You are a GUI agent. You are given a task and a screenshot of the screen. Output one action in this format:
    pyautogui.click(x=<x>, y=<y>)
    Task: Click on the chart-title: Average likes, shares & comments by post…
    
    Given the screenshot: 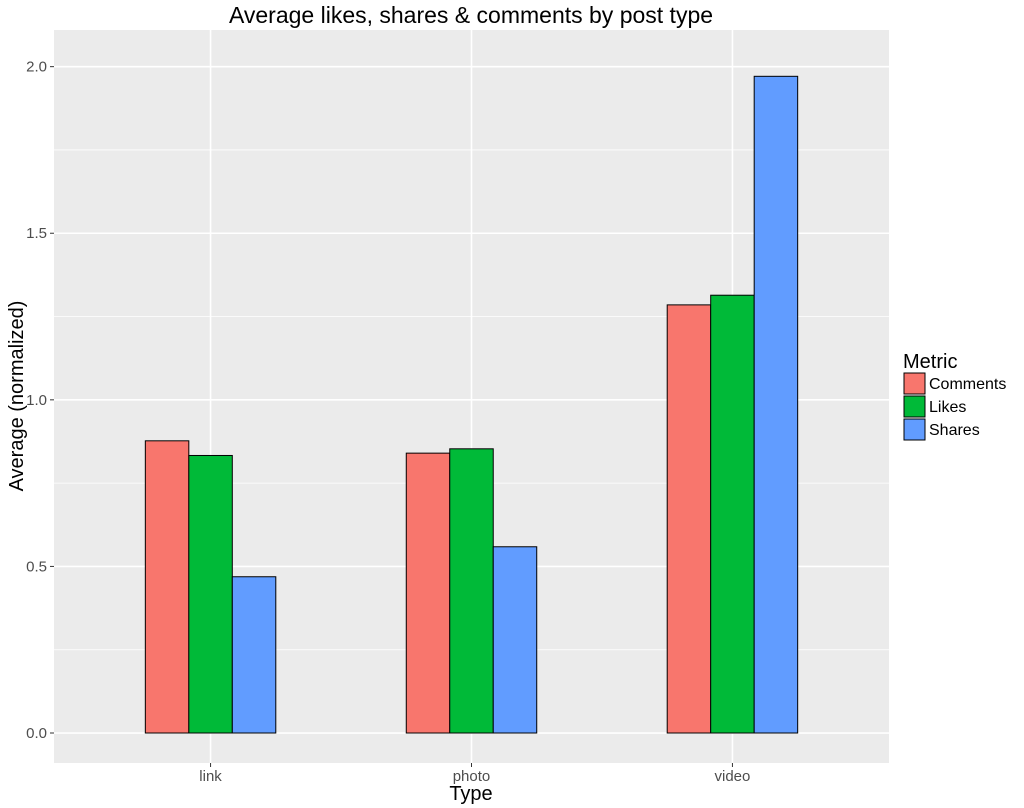 What is the action you would take?
    pyautogui.click(x=471, y=15)
    